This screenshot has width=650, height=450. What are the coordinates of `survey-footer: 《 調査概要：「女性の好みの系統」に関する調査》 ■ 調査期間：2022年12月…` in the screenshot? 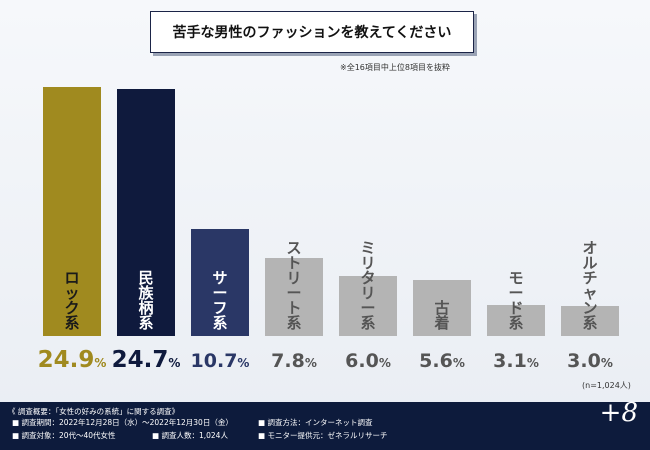 It's located at (325, 424).